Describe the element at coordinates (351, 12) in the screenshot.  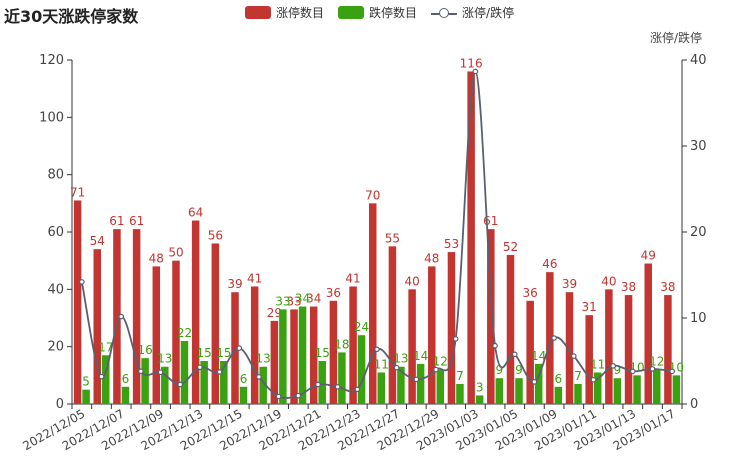
I see `legend-swatch-limit-down` at that location.